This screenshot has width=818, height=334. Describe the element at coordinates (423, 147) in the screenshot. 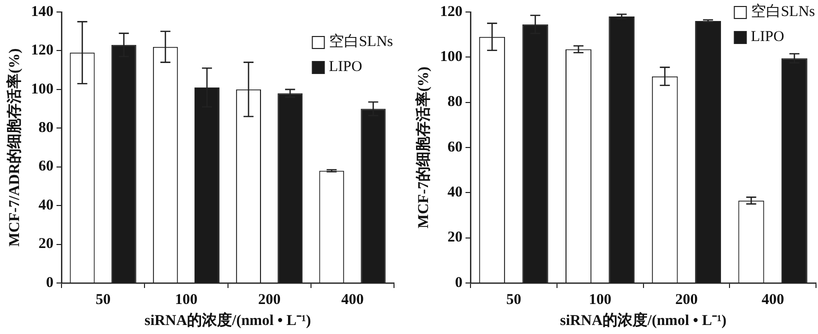

I see `y-axis-title: MCF-7的细胞存活率(%)` at that location.